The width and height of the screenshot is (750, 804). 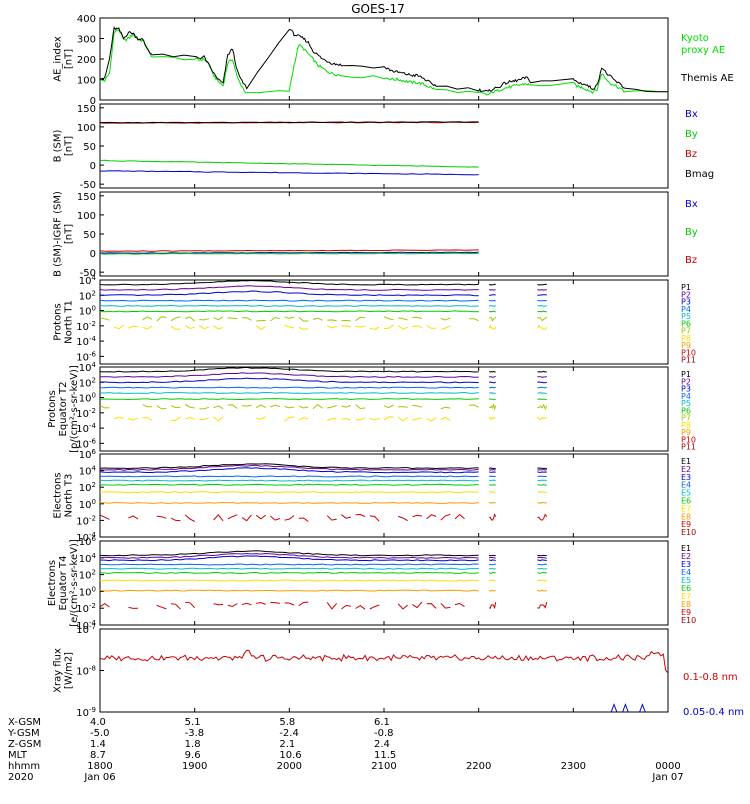 What do you see at coordinates (385, 755) in the screenshot?
I see `ephemeris-value: 11.5` at bounding box center [385, 755].